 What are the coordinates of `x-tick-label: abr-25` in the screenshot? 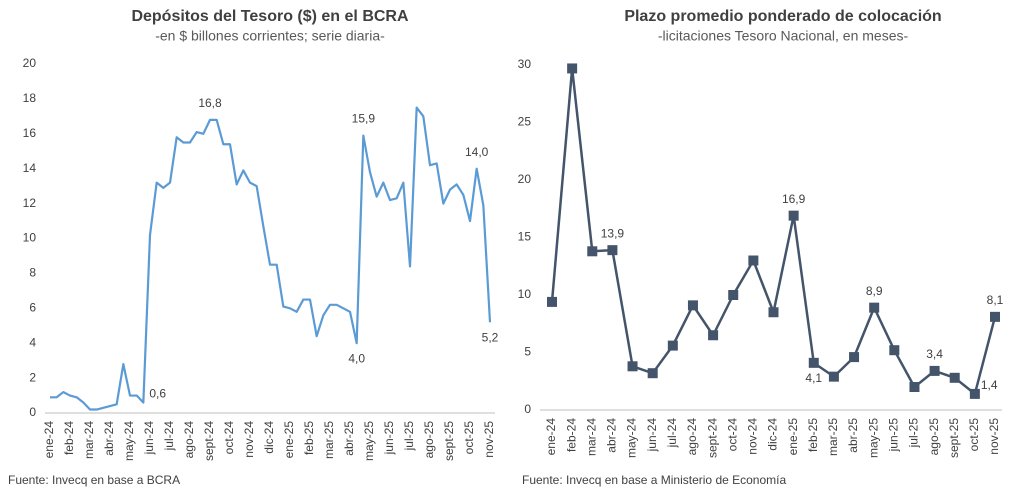 It's located at (349, 438).